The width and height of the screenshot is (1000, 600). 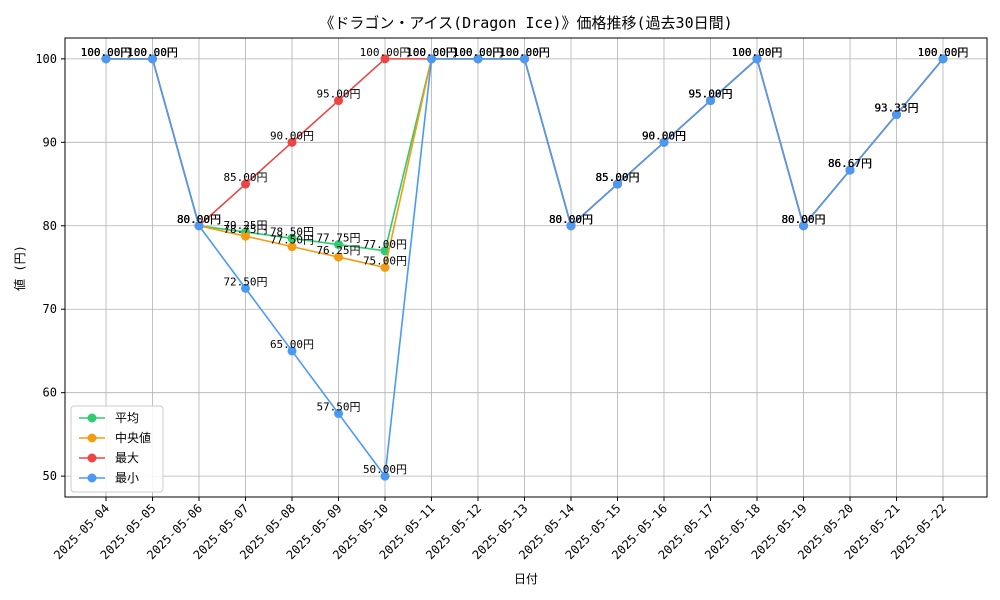 I want to click on data-label: 77.50円, so click(x=292, y=240).